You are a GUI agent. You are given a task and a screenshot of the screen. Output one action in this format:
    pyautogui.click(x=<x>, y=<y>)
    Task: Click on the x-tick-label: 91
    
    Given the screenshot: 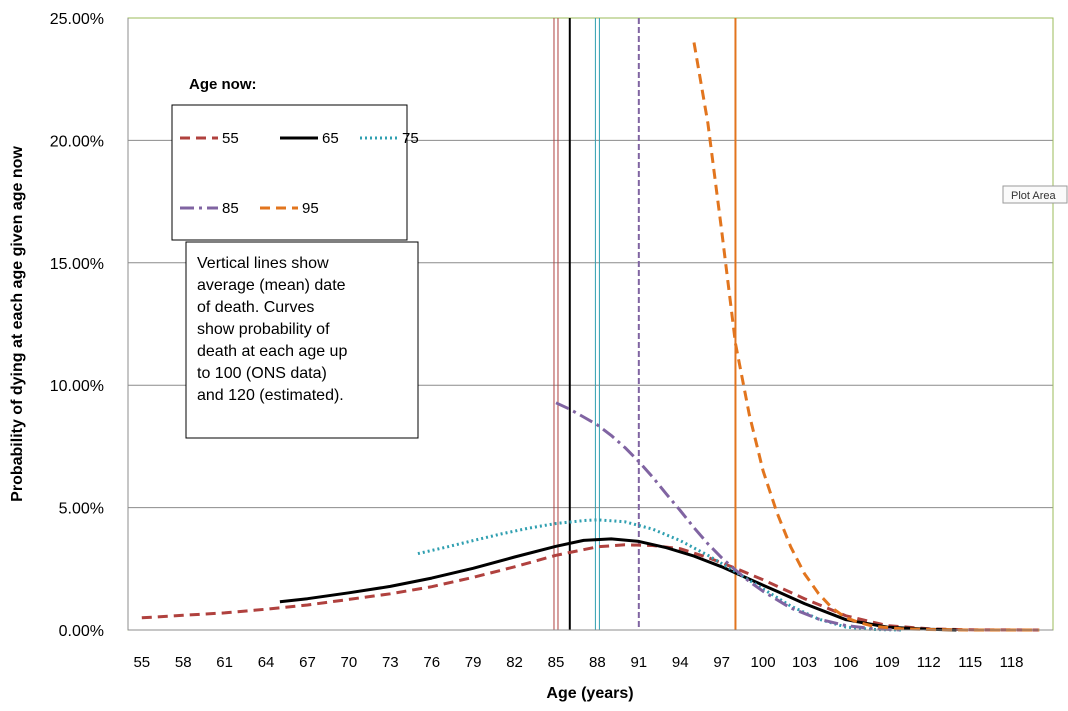 What is the action you would take?
    pyautogui.click(x=638, y=662)
    